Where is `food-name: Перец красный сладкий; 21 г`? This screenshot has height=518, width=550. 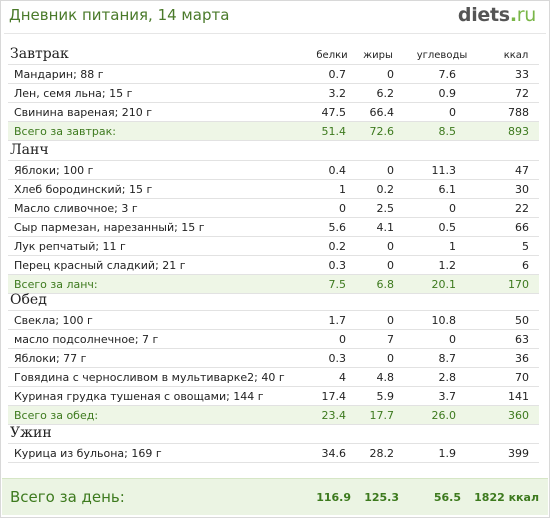
food-name: Перец красный сладкий; 21 г is located at coordinates (100, 265).